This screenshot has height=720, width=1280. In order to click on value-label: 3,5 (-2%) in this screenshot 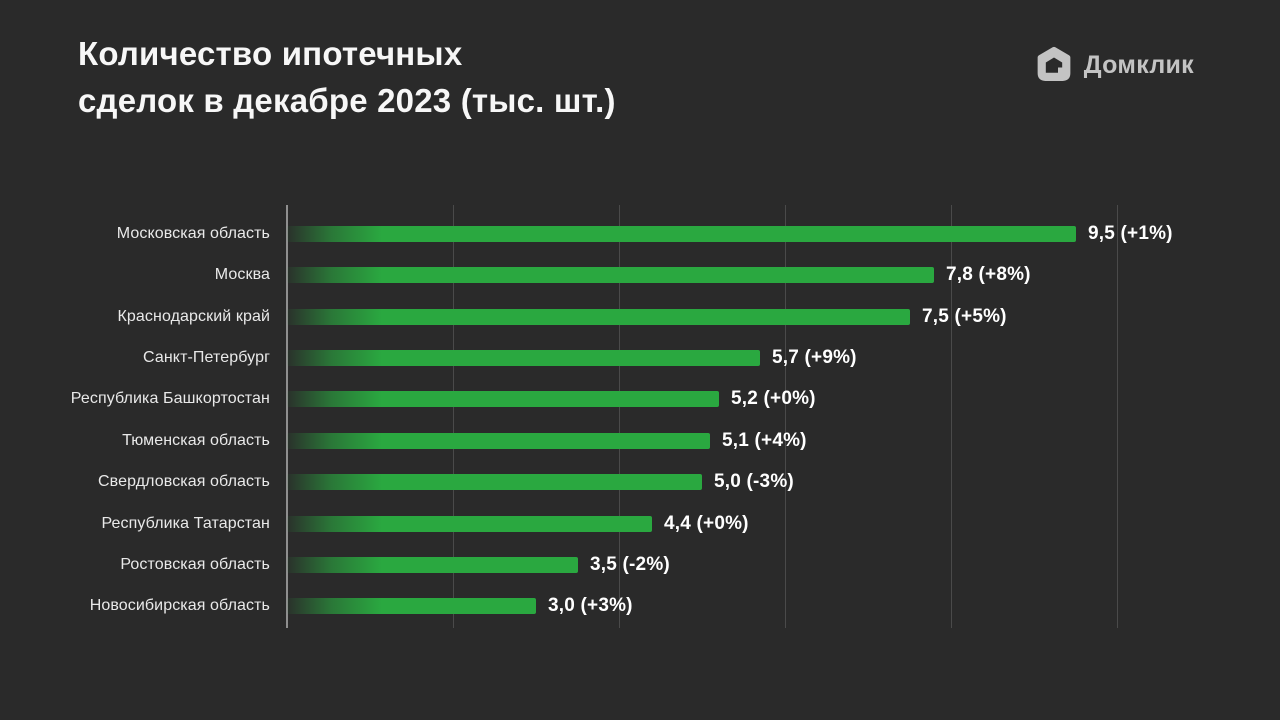, I will do `click(630, 564)`.